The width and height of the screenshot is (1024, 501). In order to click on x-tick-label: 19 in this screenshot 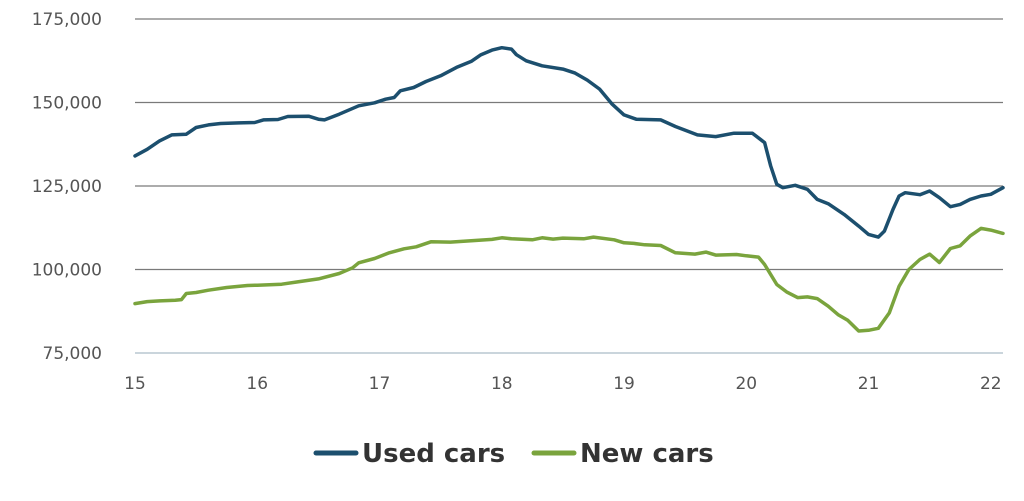, I will do `click(624, 384)`.